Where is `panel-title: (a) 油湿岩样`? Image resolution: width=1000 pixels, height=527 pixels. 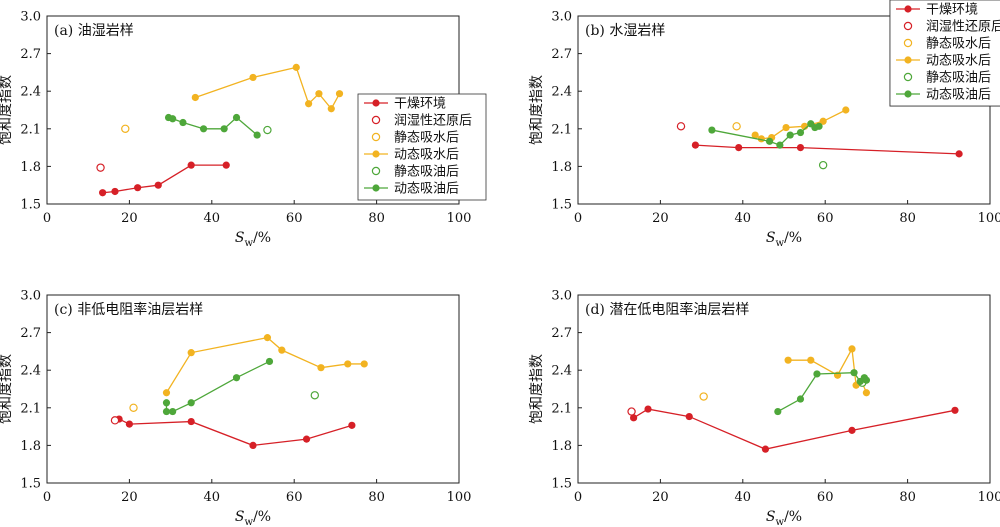 panel-title: (a) 油湿岩样 is located at coordinates (94, 31).